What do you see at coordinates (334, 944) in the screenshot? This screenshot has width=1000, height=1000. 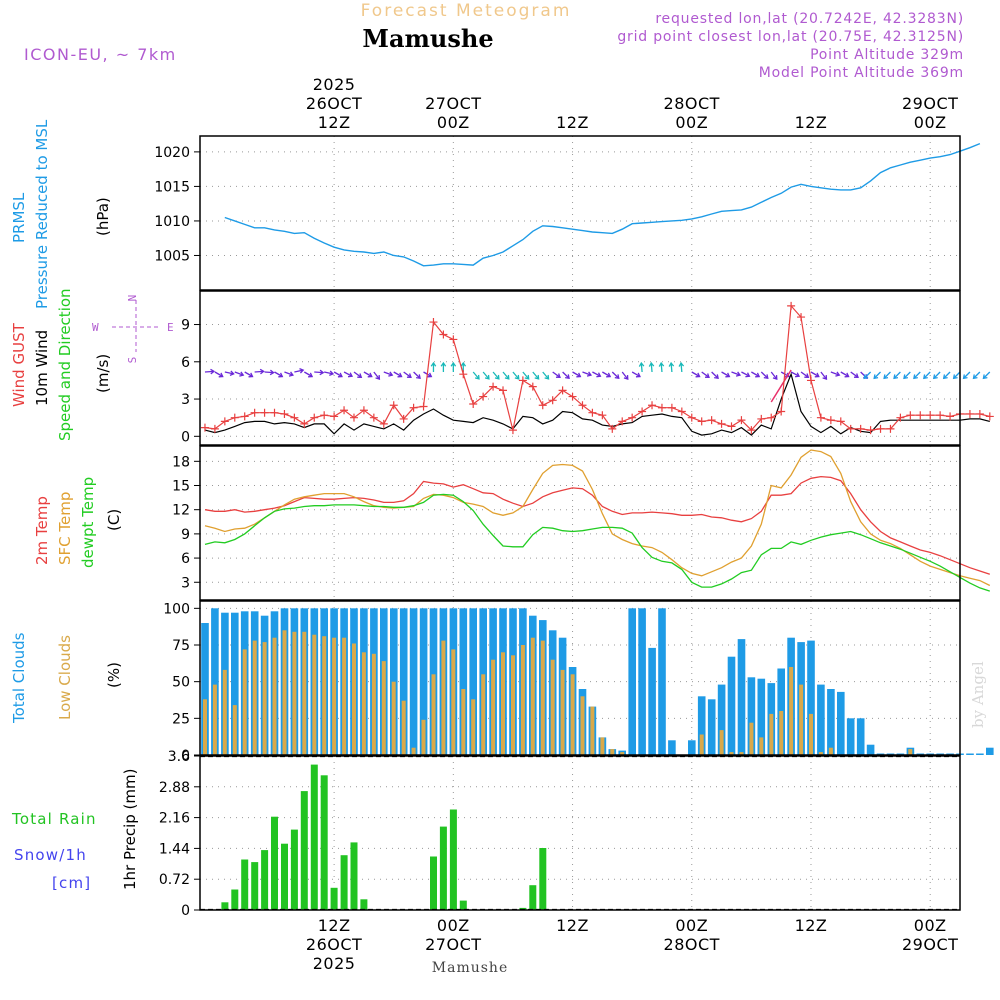 I see `bottom-time-label: 26OCT` at bounding box center [334, 944].